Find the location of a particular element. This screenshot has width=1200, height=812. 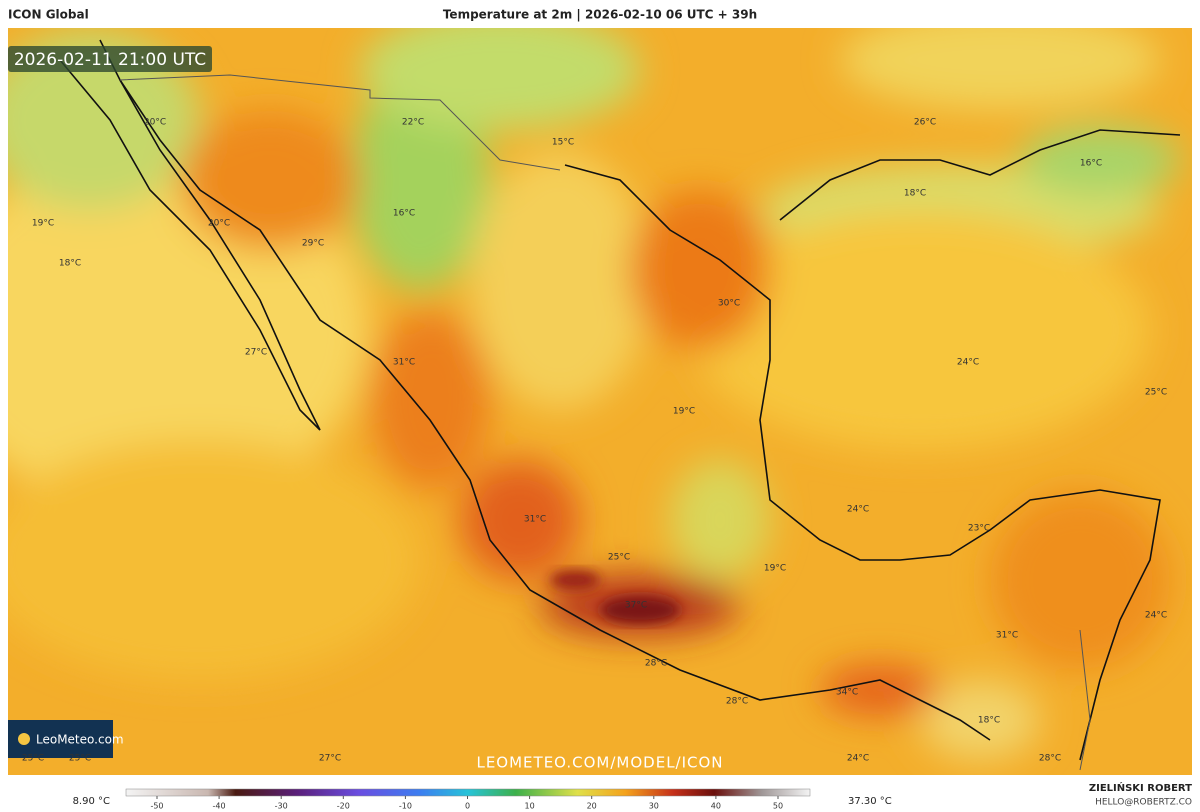

logo-text: LeoMeteo.com is located at coordinates (80, 740).